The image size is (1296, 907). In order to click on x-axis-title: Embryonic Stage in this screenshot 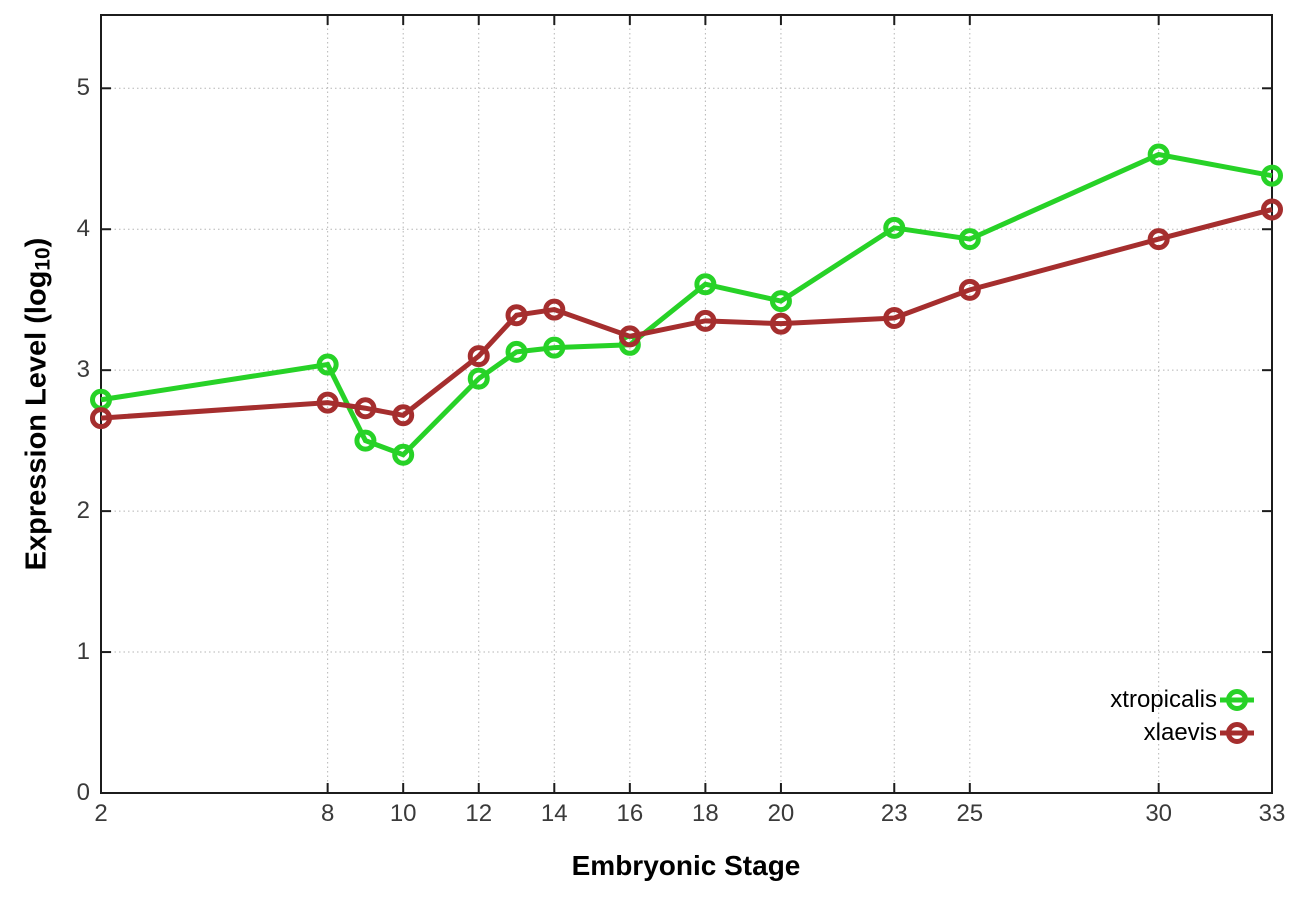, I will do `click(686, 865)`.